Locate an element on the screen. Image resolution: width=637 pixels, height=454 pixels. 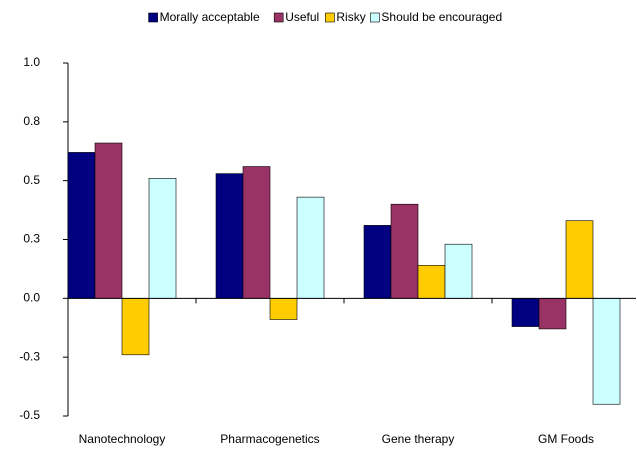
y-tick-label: 1.0 is located at coordinates (31, 62).